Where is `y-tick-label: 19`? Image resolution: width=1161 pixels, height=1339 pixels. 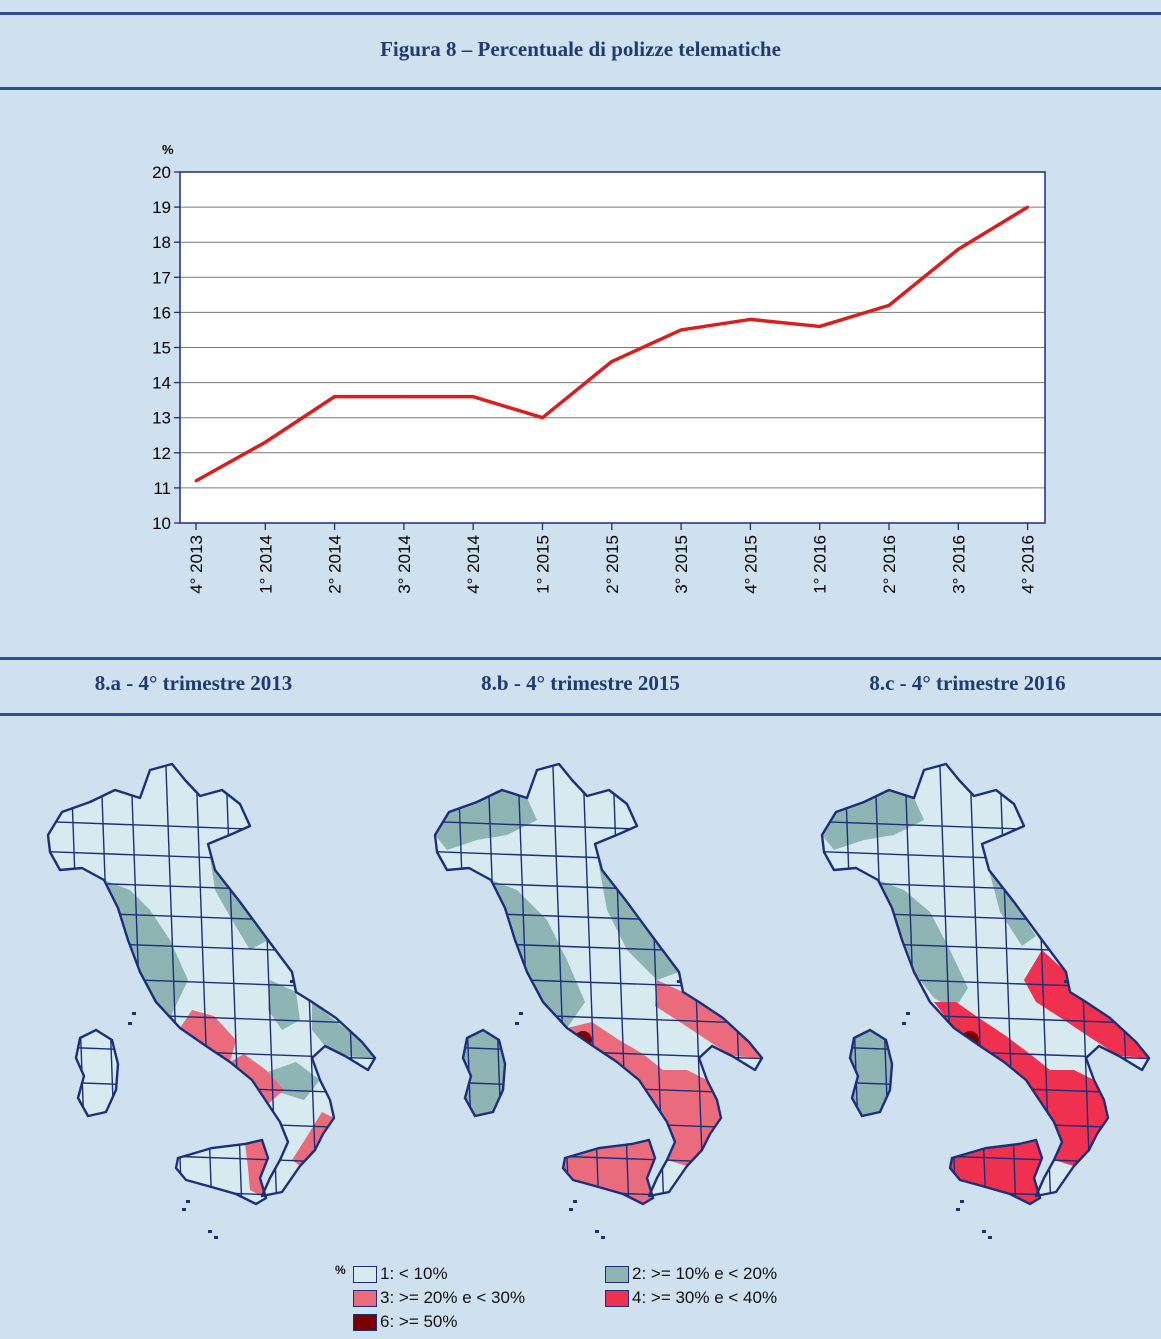
y-tick-label: 19 is located at coordinates (161, 207).